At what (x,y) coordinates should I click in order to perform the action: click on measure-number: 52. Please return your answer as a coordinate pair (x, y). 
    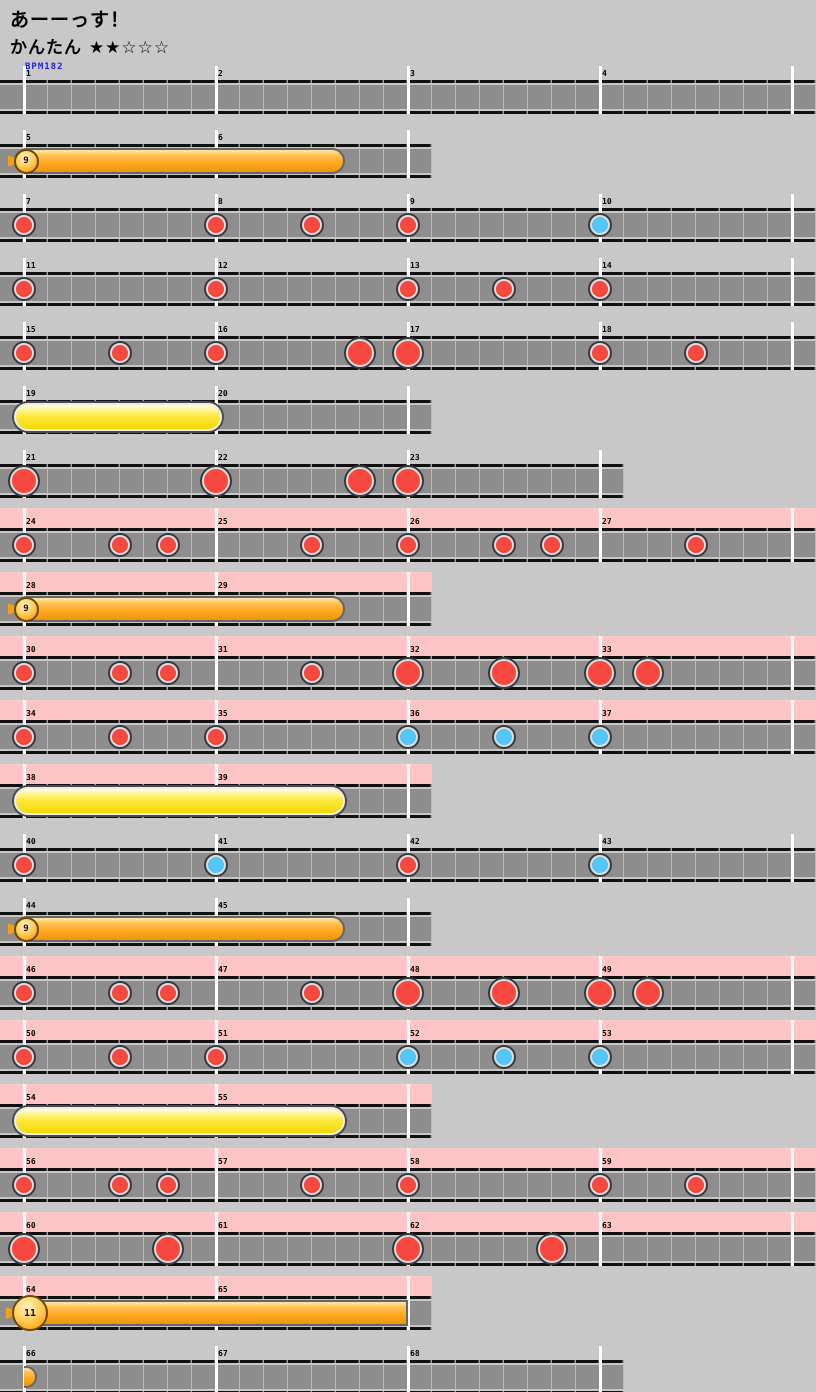
    Looking at the image, I should click on (415, 1033).